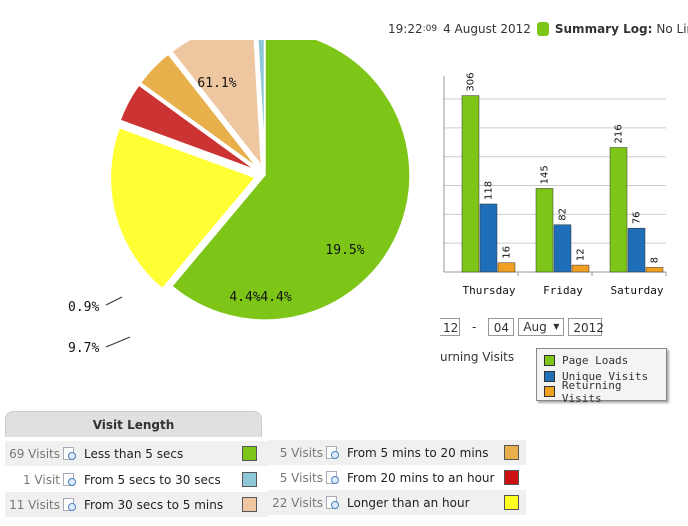 The width and height of the screenshot is (688, 526). What do you see at coordinates (430, 29) in the screenshot?
I see `header-seconds: :09` at bounding box center [430, 29].